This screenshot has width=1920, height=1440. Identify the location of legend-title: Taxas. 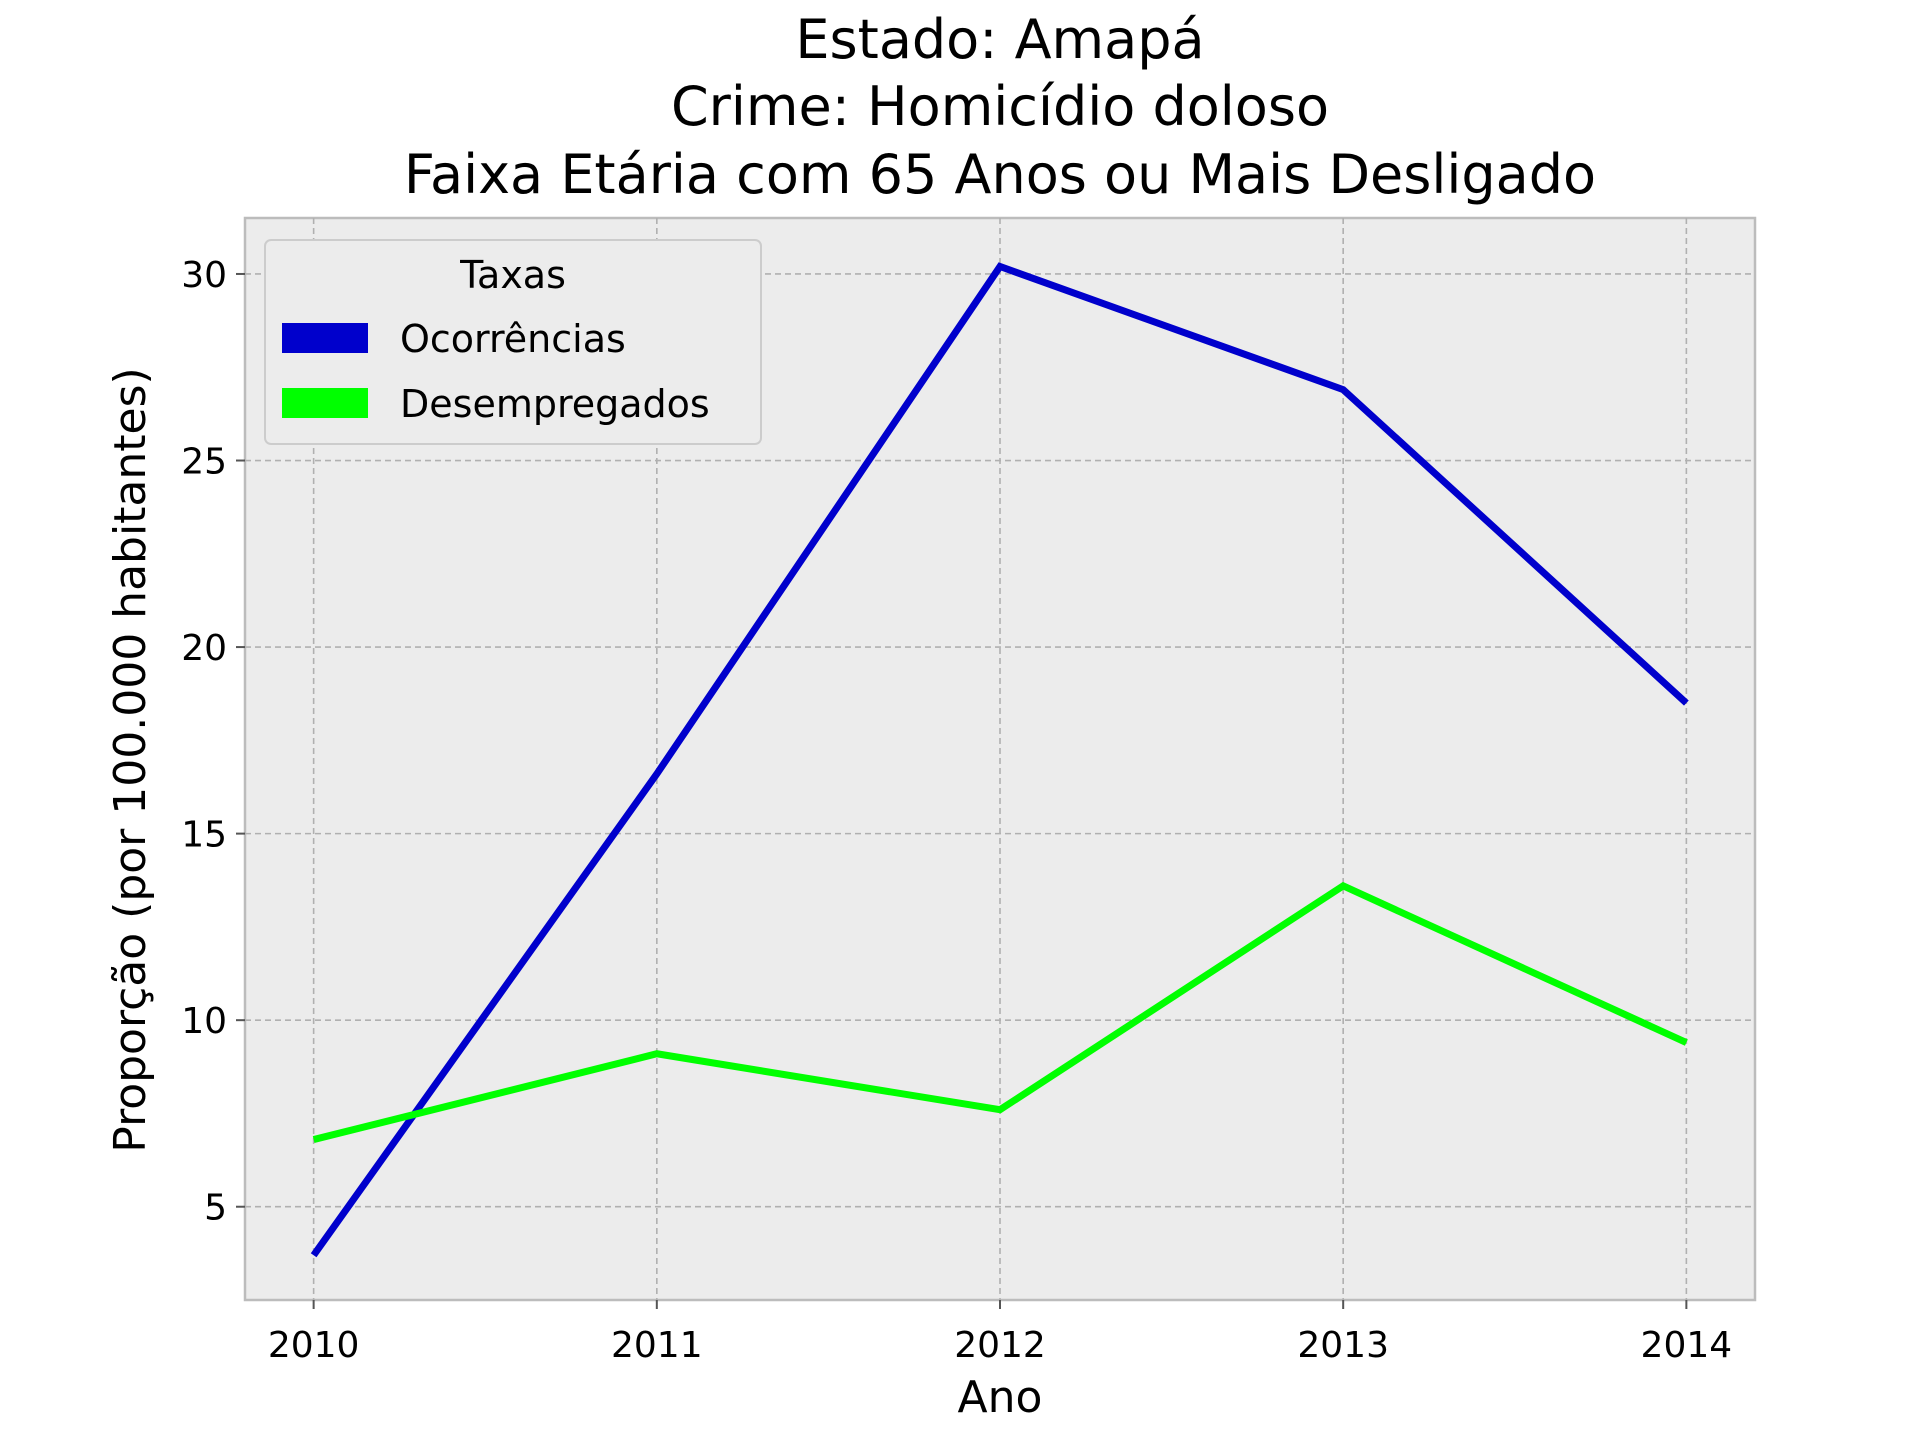
(512, 275).